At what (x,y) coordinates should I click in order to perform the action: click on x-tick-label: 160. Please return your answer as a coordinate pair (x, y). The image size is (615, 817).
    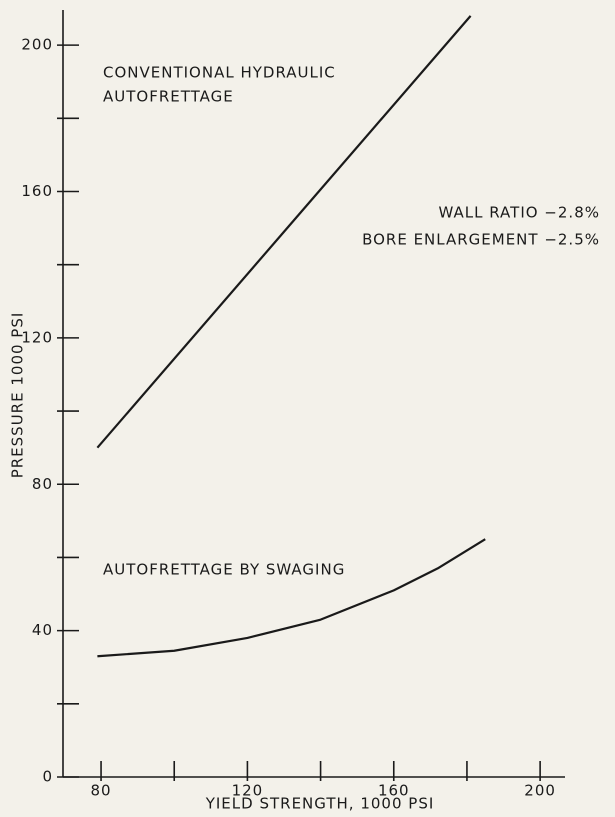
    Looking at the image, I should click on (394, 791).